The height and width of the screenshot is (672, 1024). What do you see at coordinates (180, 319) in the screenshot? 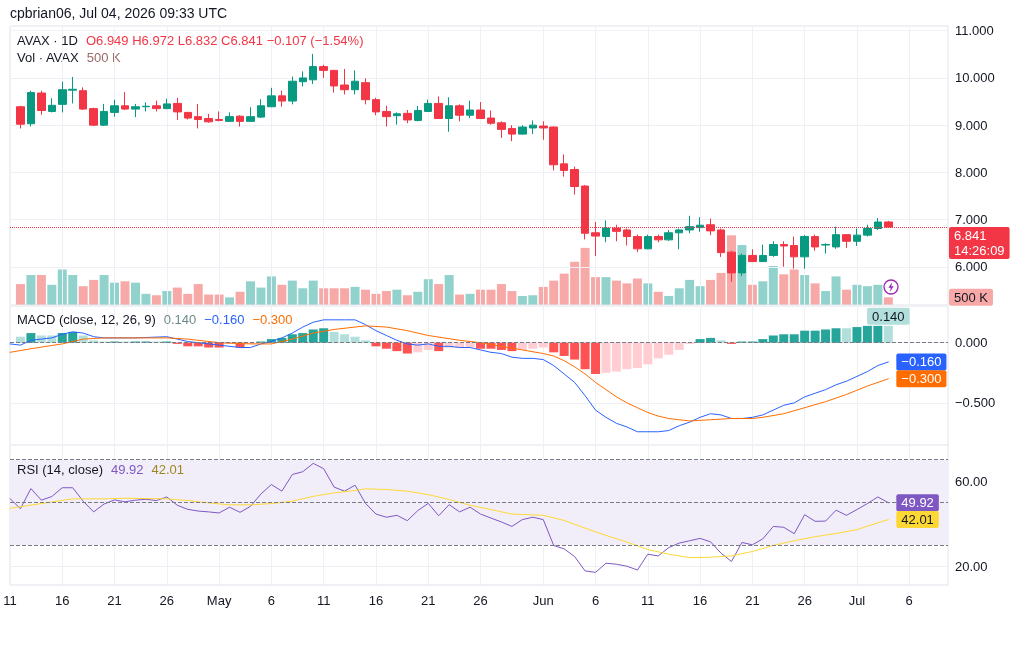
I see `text: 0.140` at bounding box center [180, 319].